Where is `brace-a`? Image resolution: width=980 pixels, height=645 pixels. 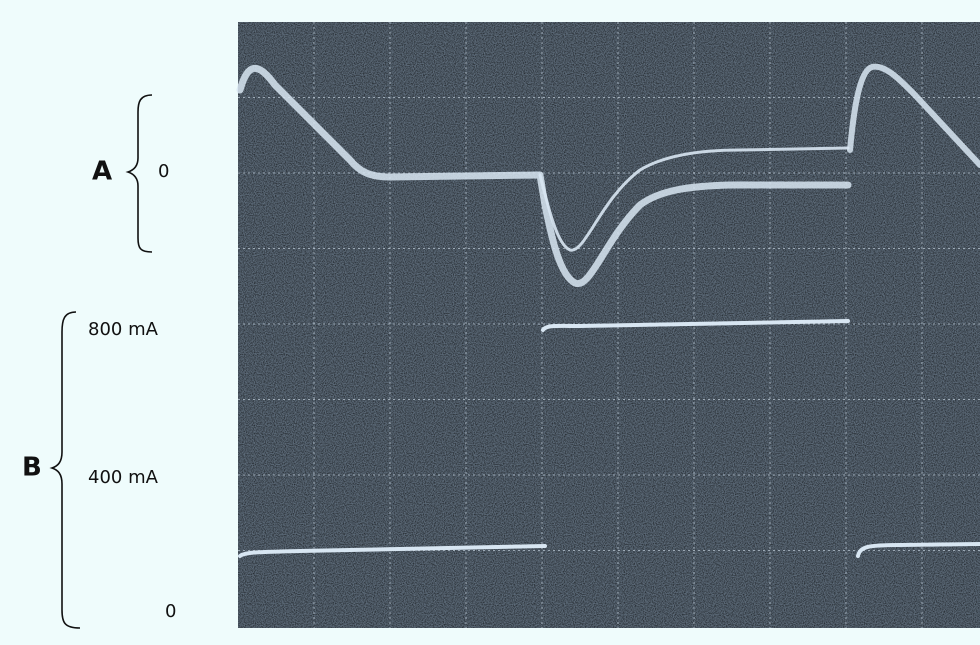
brace-a is located at coordinates (139, 173).